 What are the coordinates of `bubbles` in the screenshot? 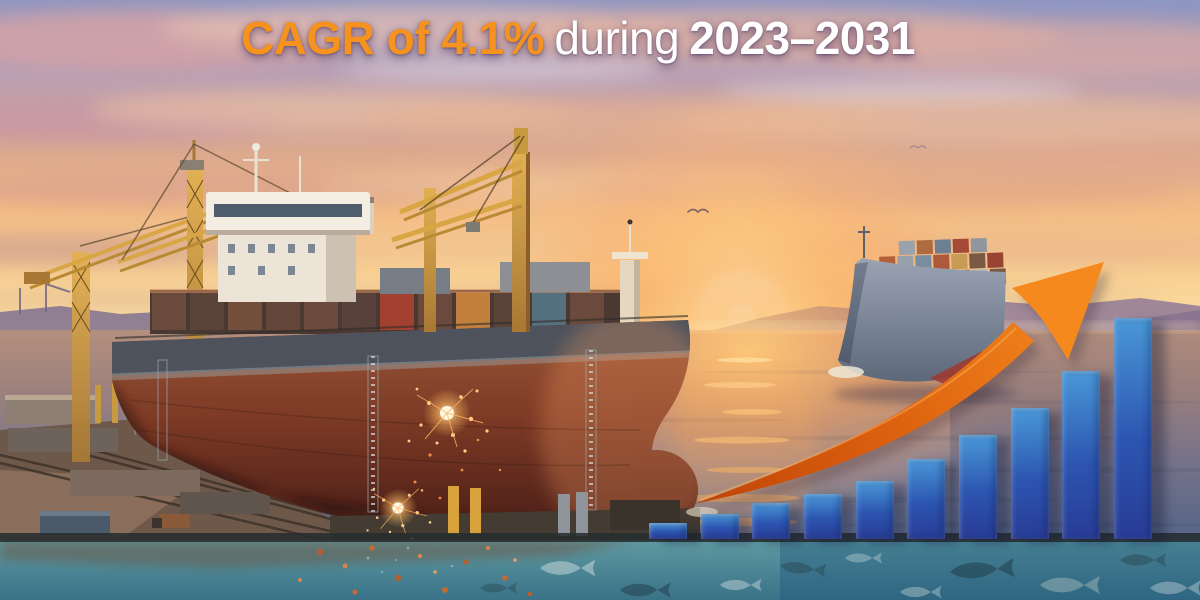 It's located at (410, 560).